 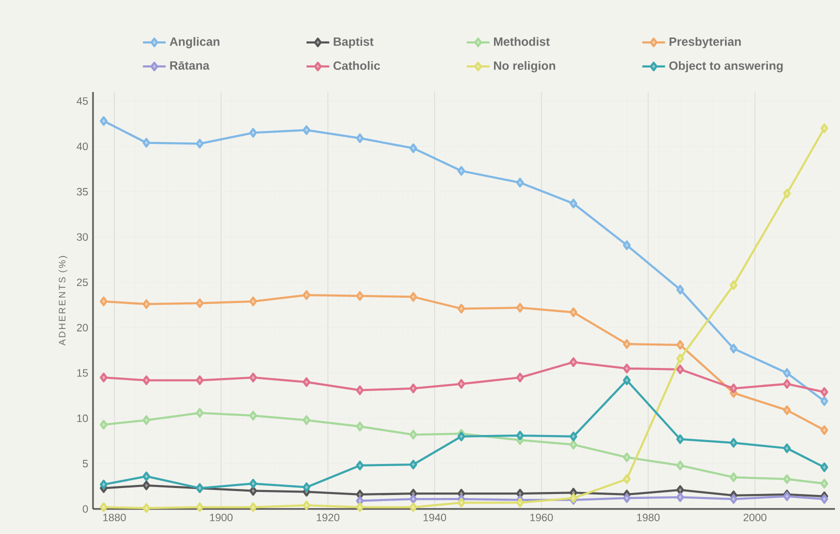 What do you see at coordinates (328, 518) in the screenshot?
I see `x-tick-label: 1920` at bounding box center [328, 518].